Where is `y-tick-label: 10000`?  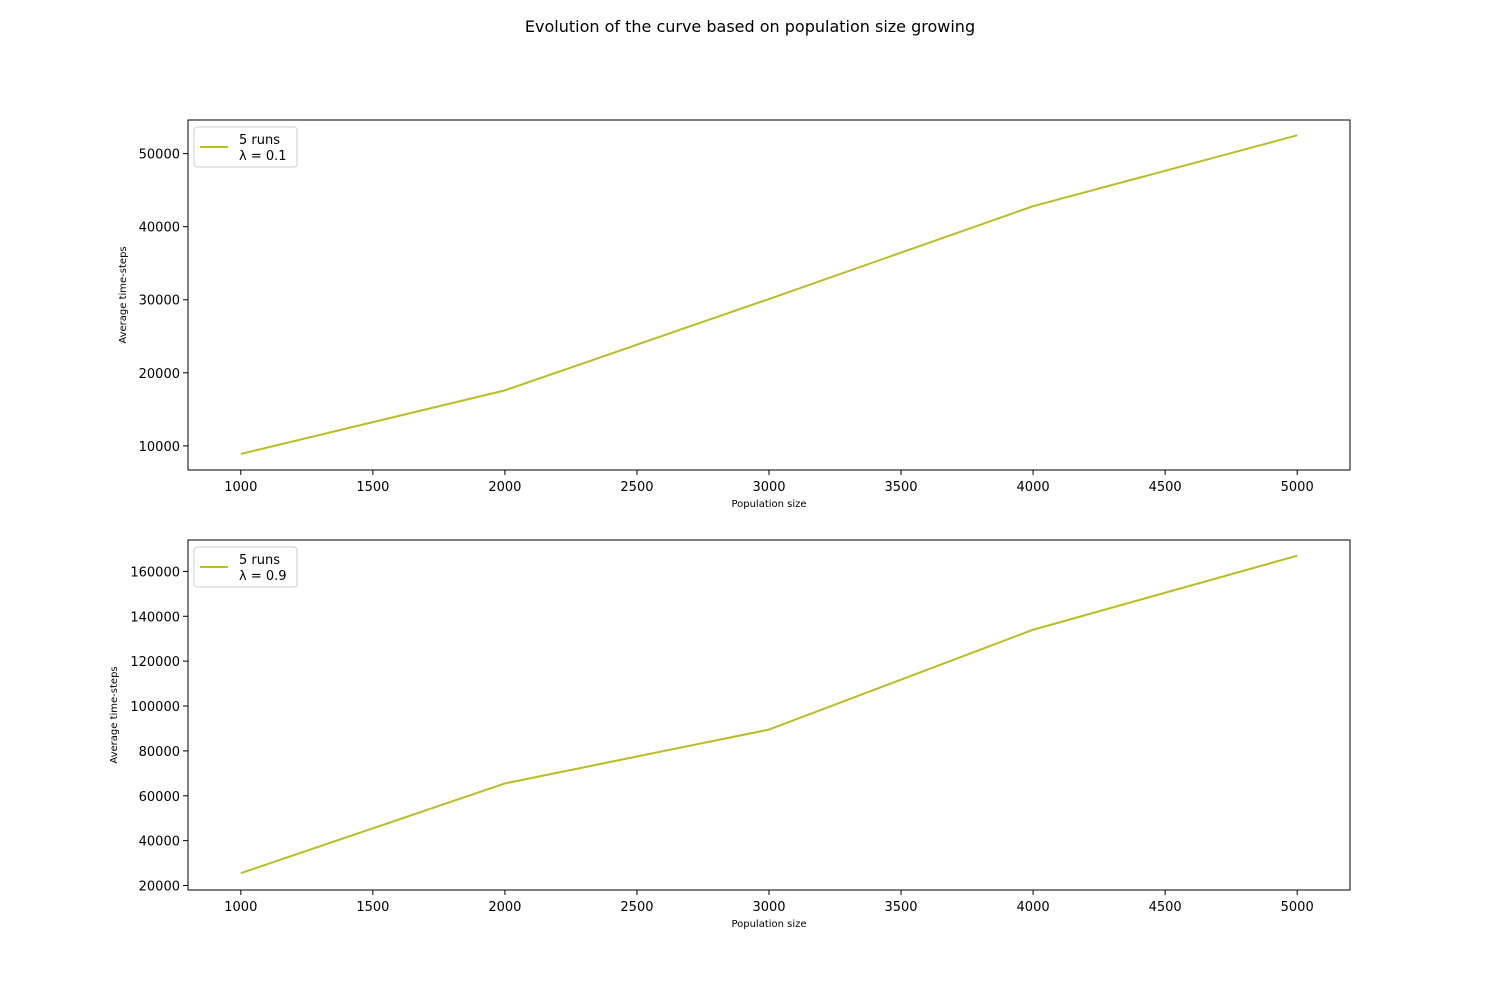 y-tick-label: 10000 is located at coordinates (159, 447).